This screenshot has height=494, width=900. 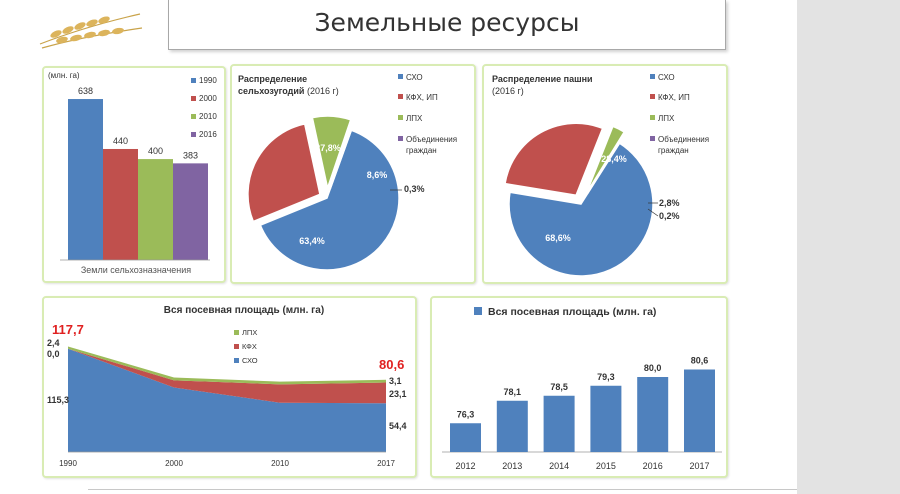 I want to click on page-title-box: Земельные ресурсы, so click(x=447, y=25).